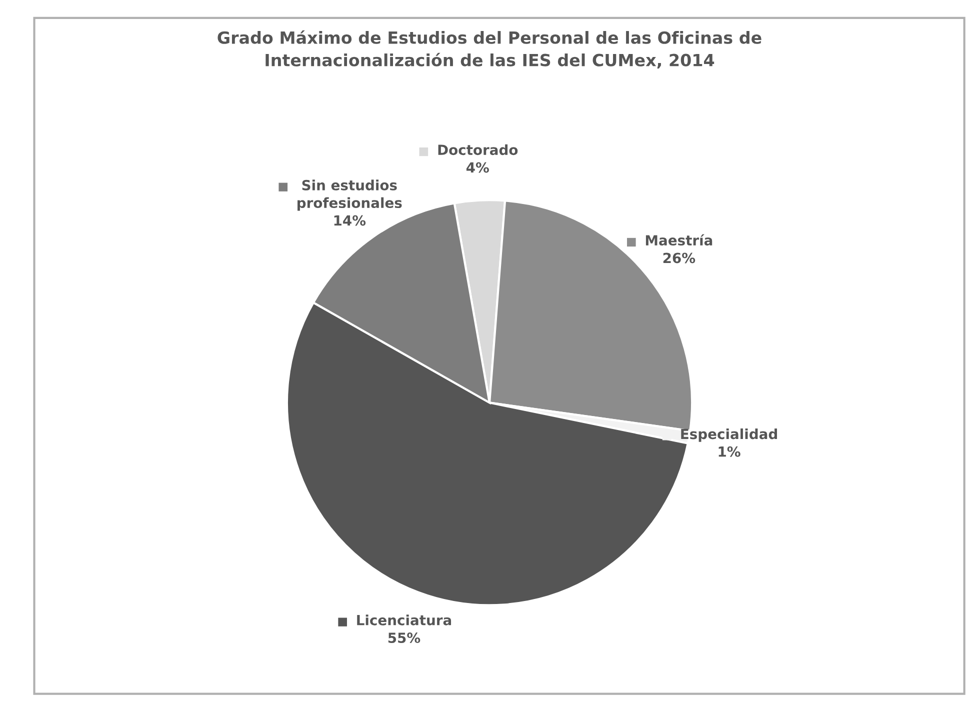  Describe the element at coordinates (490, 49) in the screenshot. I see `chart-title: Grado Máximo de Estudios del Personal de las Oficinas de Internacionalización de las IES del CUMex, 2014` at that location.